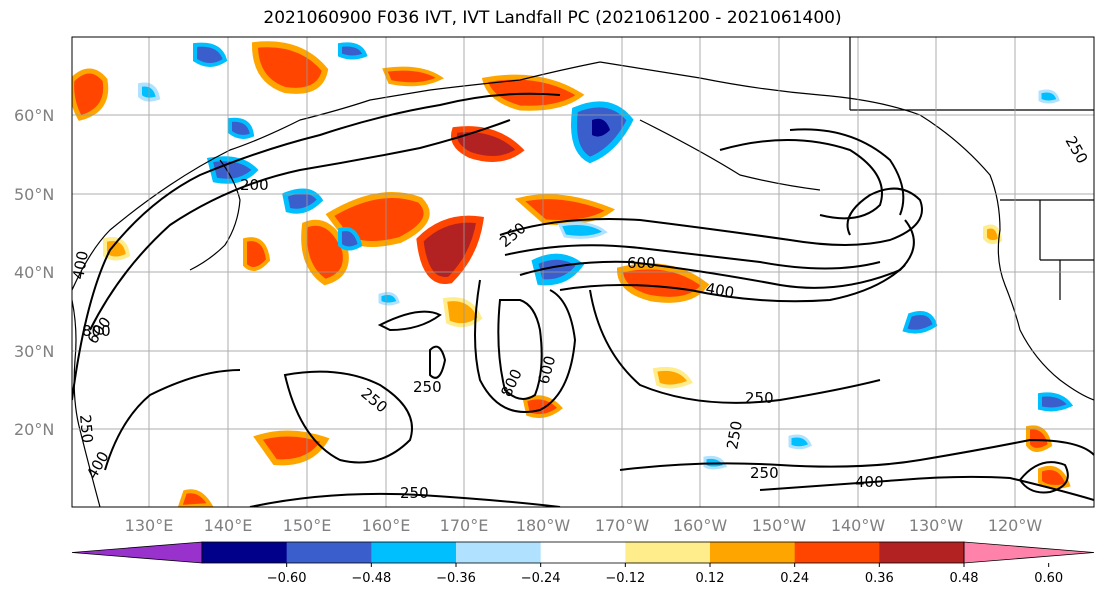 The image size is (1105, 601). What do you see at coordinates (254, 185) in the screenshot?
I see `contour-label: 200` at bounding box center [254, 185].